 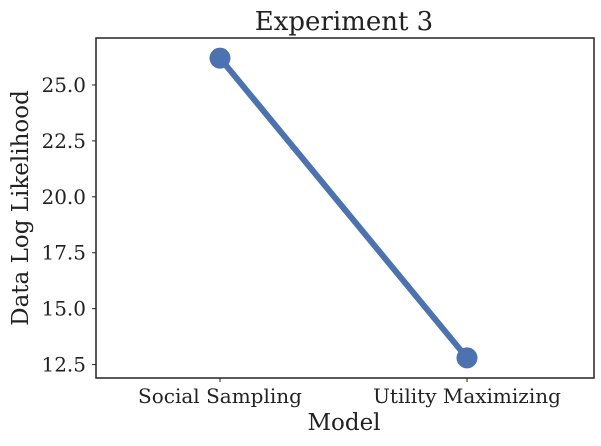 I want to click on x-axis-label: Model, so click(x=343, y=423).